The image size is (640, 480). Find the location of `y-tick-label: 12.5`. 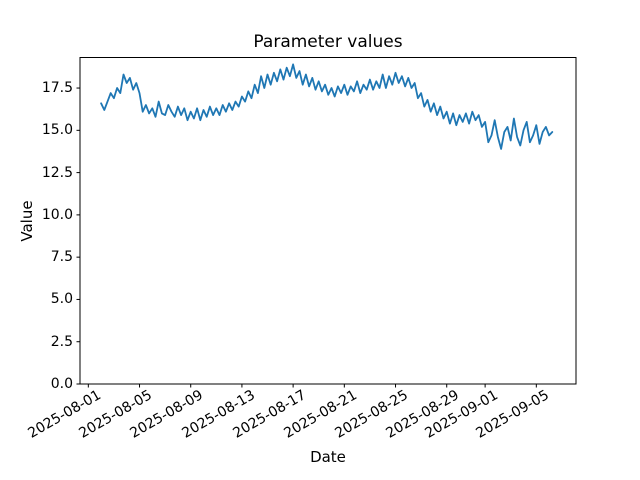

y-tick-label: 12.5 is located at coordinates (57, 172).